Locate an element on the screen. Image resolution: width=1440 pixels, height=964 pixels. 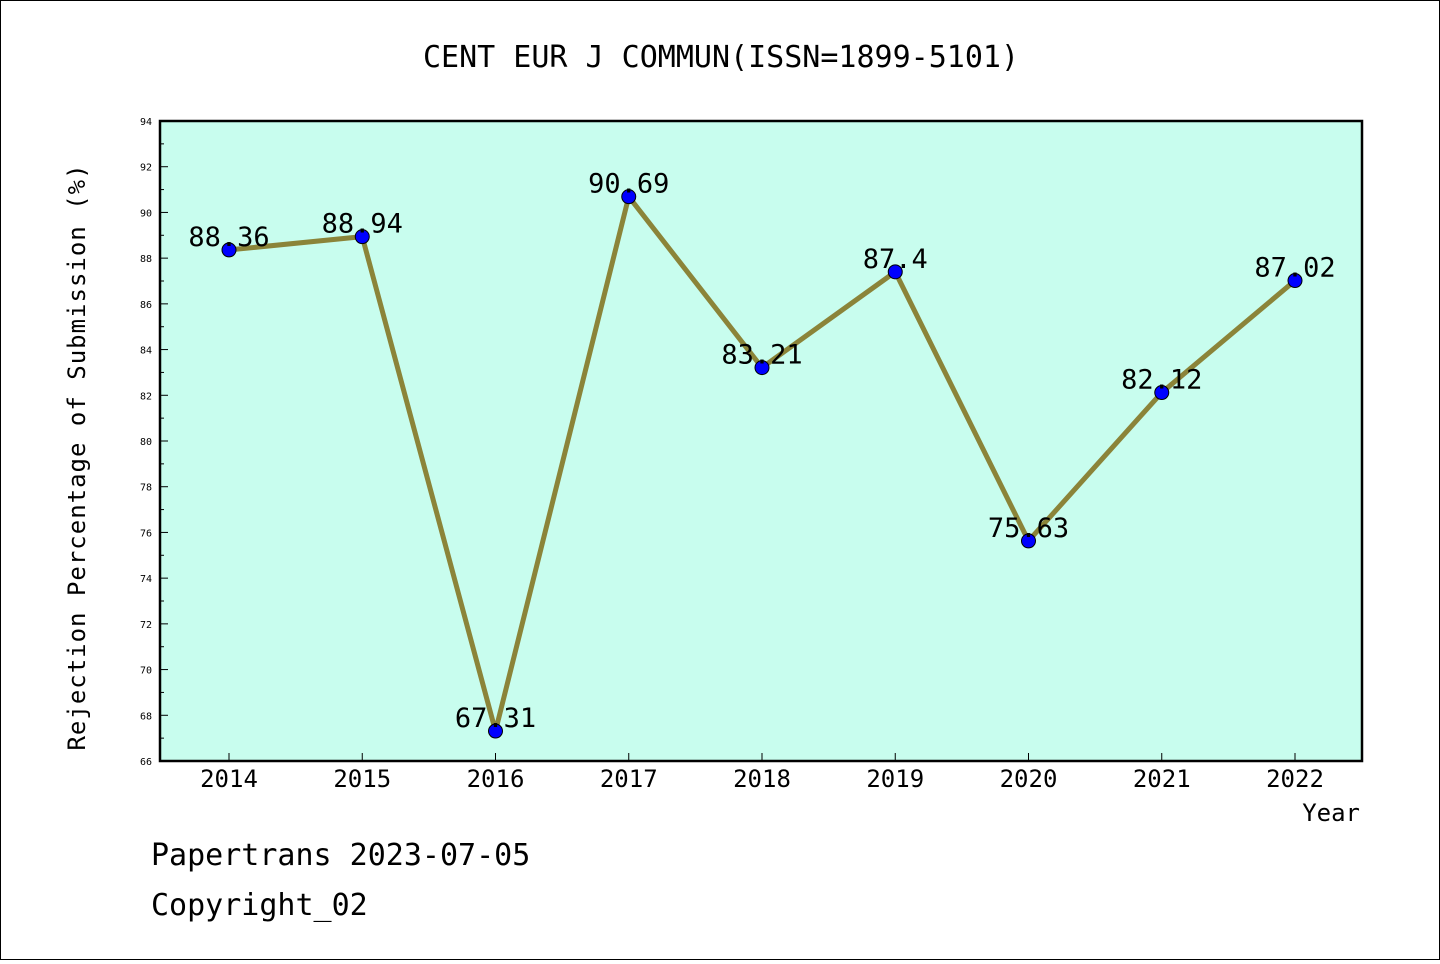
footer-credit: Papertrans 2023-07-05 is located at coordinates (340, 855).